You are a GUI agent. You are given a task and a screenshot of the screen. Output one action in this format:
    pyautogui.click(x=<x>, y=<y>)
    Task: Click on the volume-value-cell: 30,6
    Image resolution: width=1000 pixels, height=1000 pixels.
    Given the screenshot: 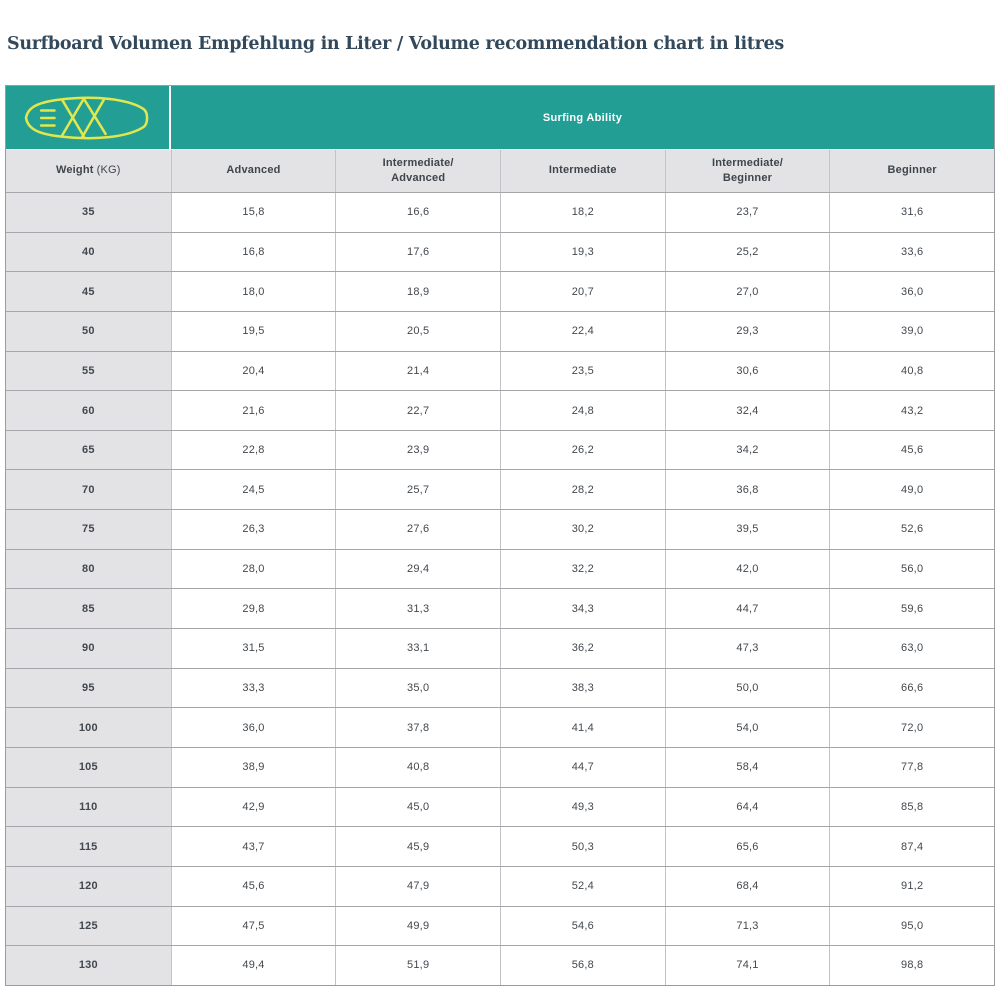 What is the action you would take?
    pyautogui.click(x=747, y=371)
    